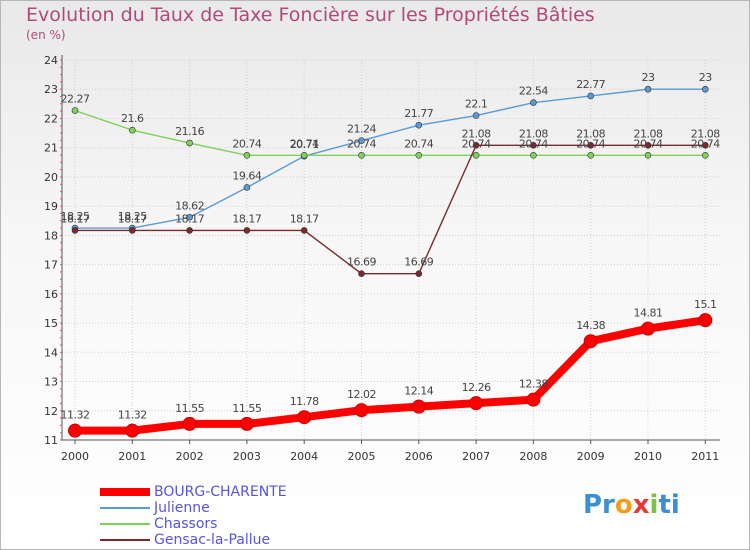 Image resolution: width=750 pixels, height=550 pixels. Describe the element at coordinates (51, 323) in the screenshot. I see `y-tick-label: 15` at that location.